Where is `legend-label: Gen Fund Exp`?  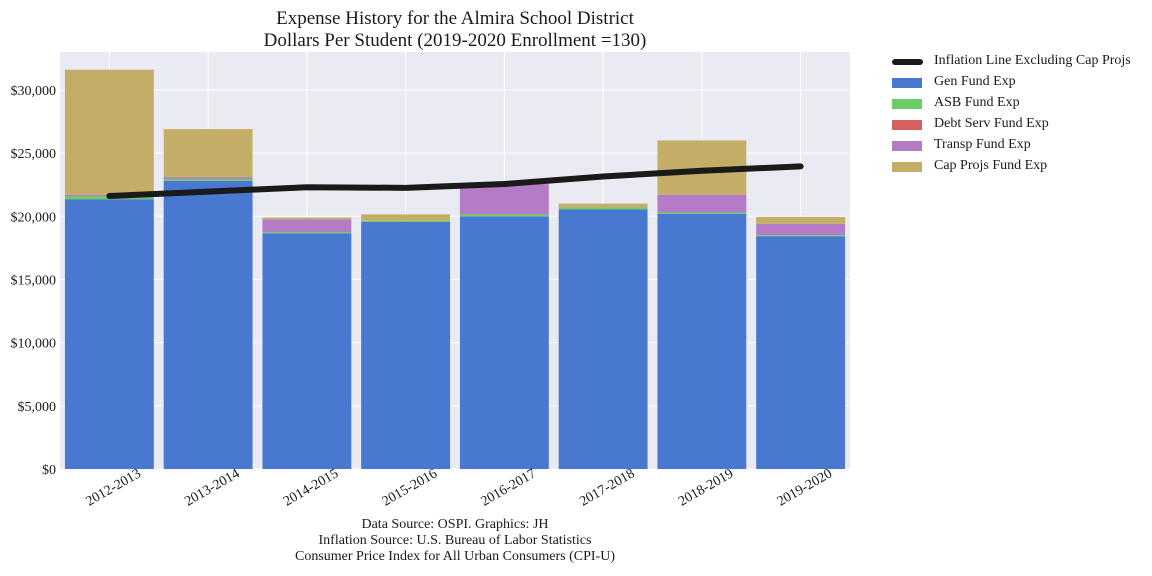
legend-label: Gen Fund Exp is located at coordinates (975, 81).